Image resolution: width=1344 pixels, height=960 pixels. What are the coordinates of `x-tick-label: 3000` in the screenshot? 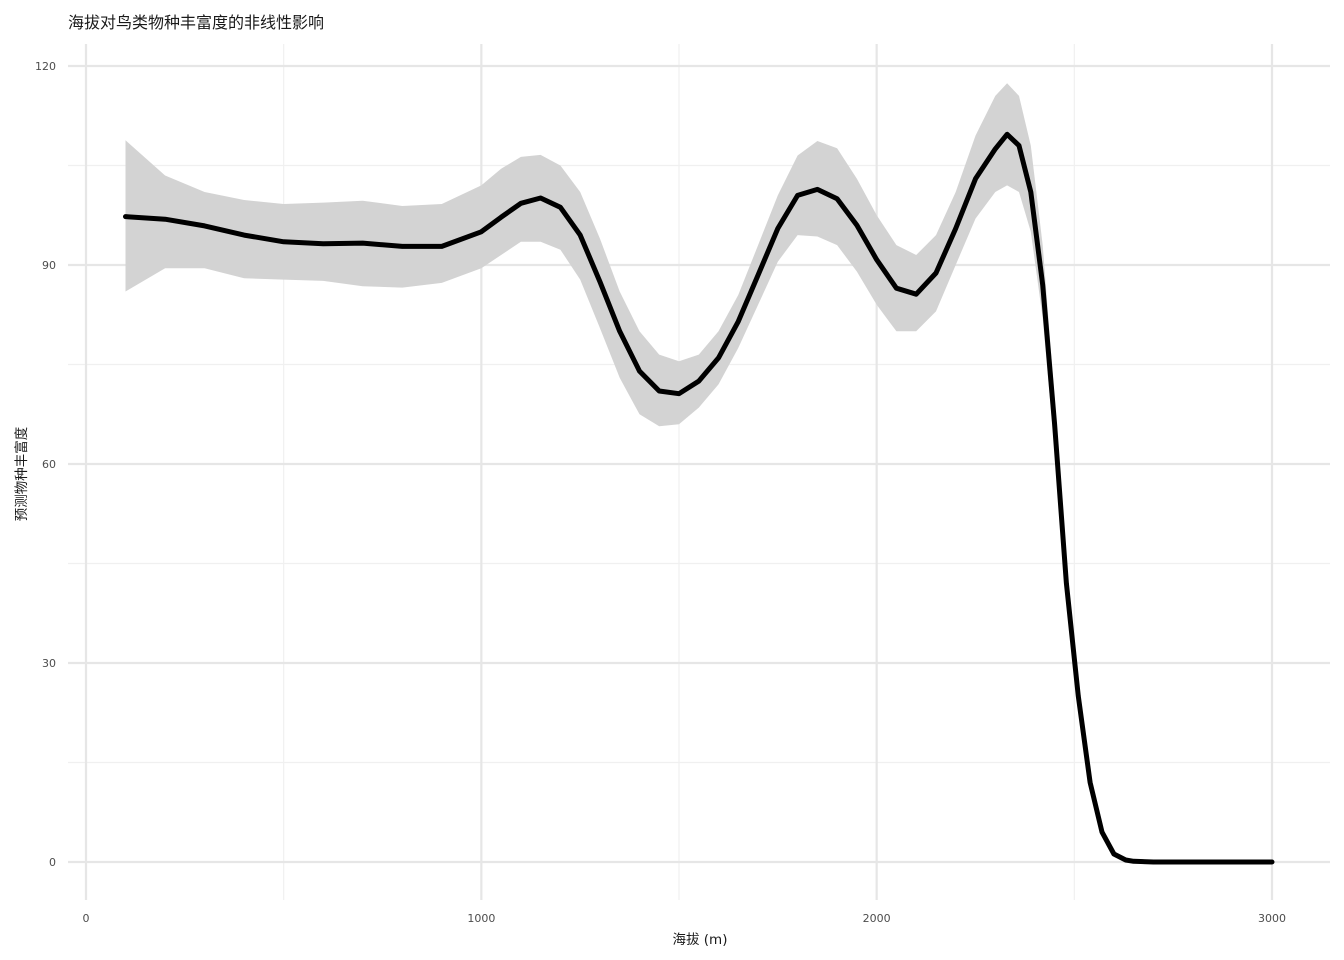 It's located at (1272, 918).